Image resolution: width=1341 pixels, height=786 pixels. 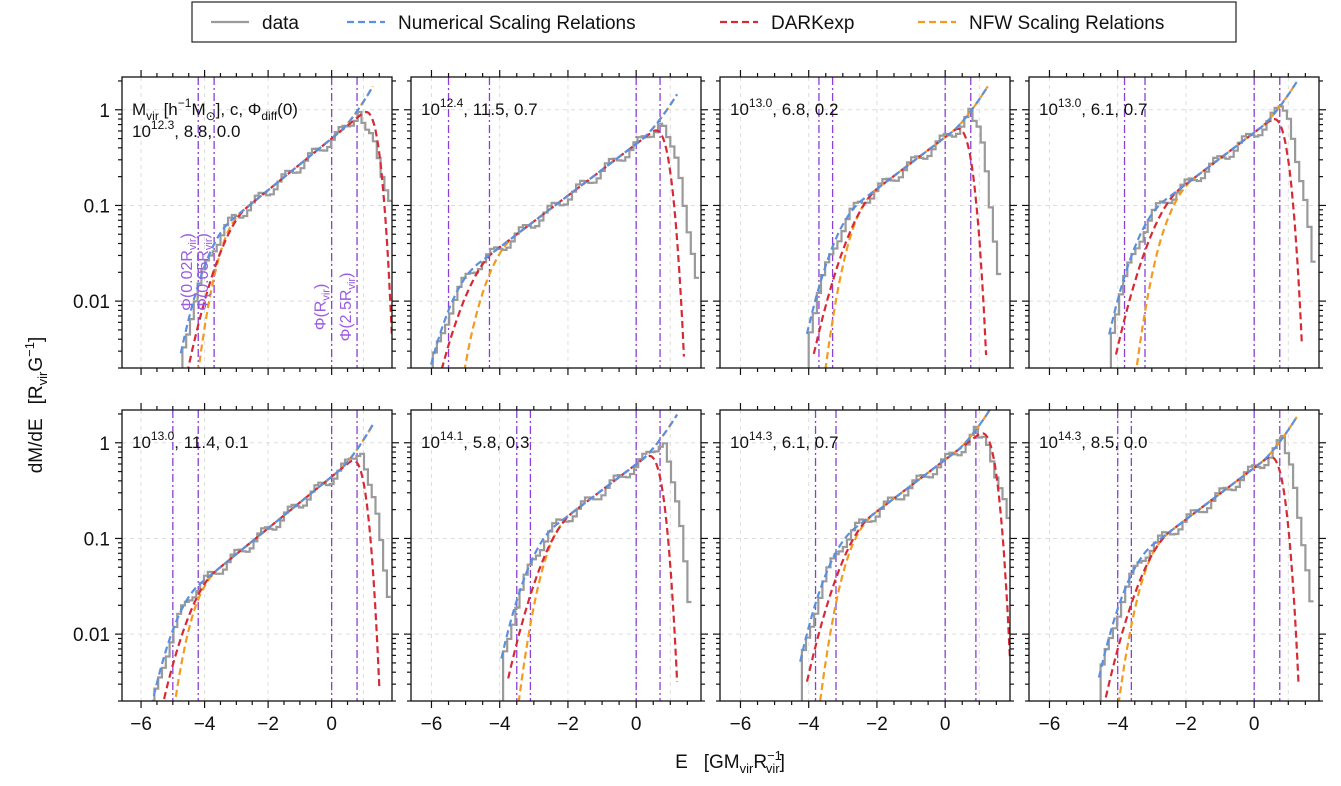 What do you see at coordinates (1093, 107) in the screenshot?
I see `panel-params: 1013.0, 6.1, 0.7` at bounding box center [1093, 107].